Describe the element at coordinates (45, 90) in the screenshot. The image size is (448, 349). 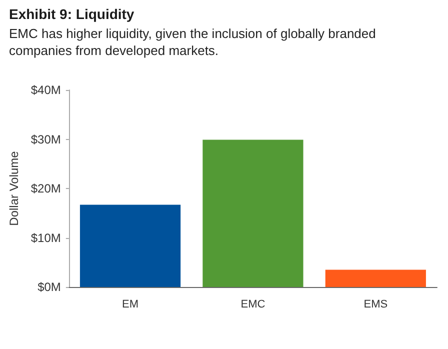
I see `y-tick-label: $40M` at that location.